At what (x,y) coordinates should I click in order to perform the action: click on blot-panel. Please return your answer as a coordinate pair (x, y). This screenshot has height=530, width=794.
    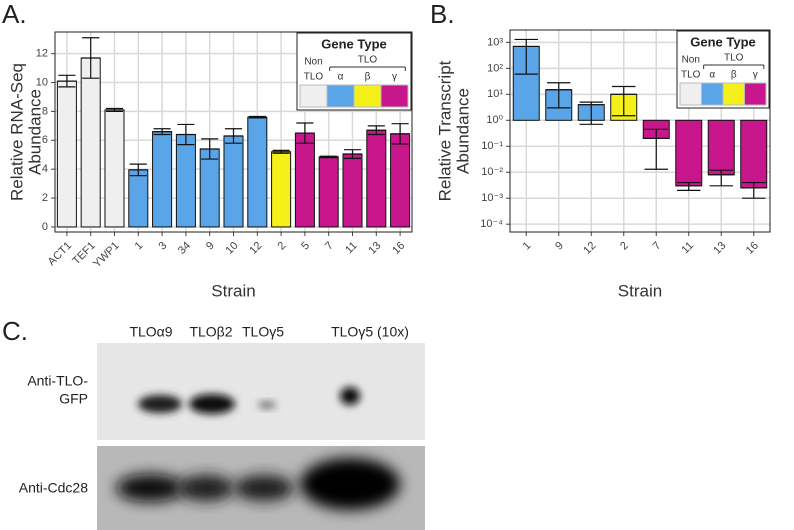
    Looking at the image, I should click on (261, 391).